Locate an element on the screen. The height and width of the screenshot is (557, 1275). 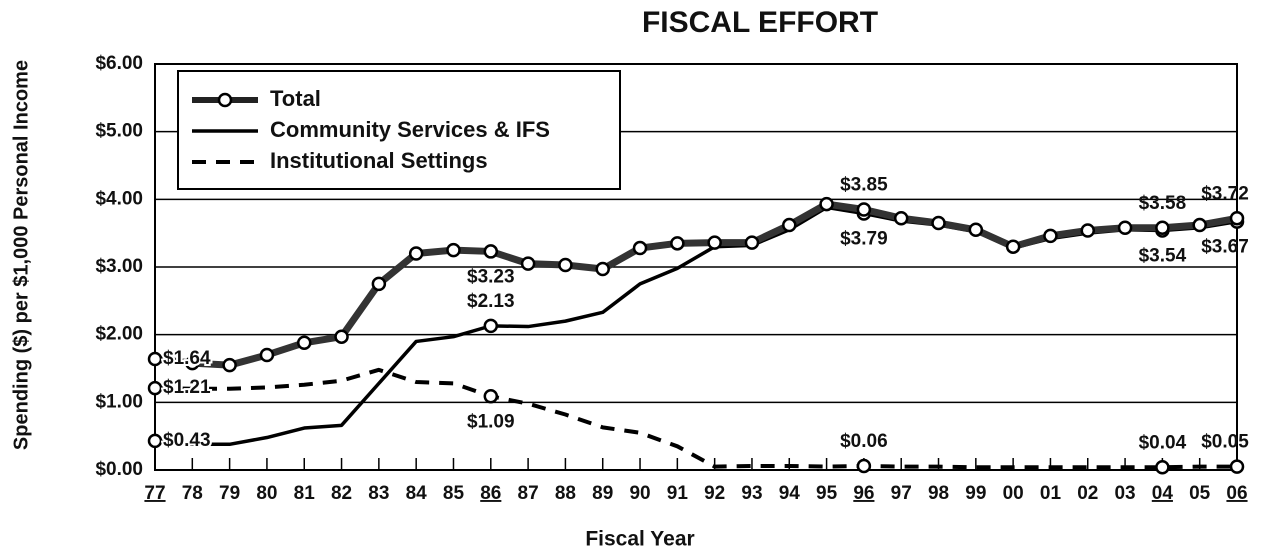
data-label: $3.54 is located at coordinates (1163, 255).